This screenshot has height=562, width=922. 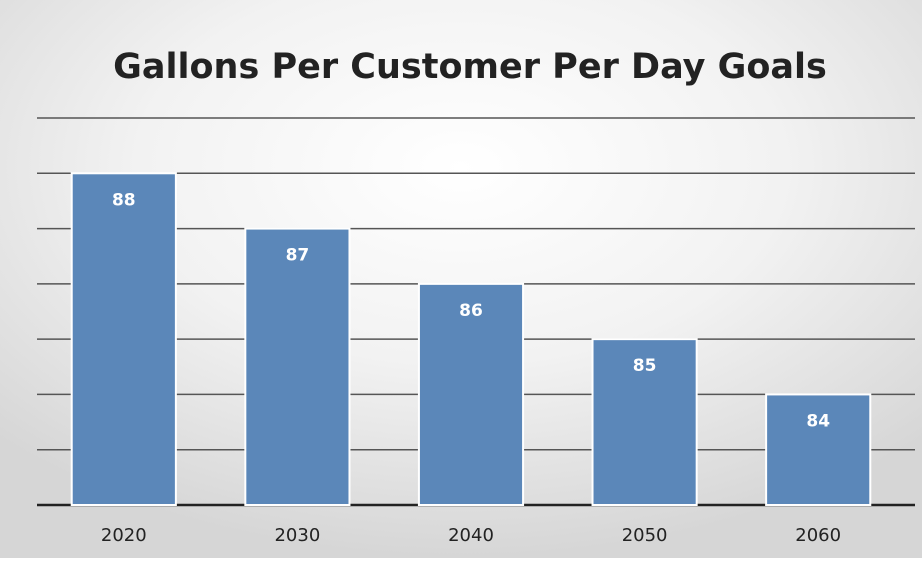 What do you see at coordinates (645, 535) in the screenshot?
I see `x-tick-label: 2050` at bounding box center [645, 535].